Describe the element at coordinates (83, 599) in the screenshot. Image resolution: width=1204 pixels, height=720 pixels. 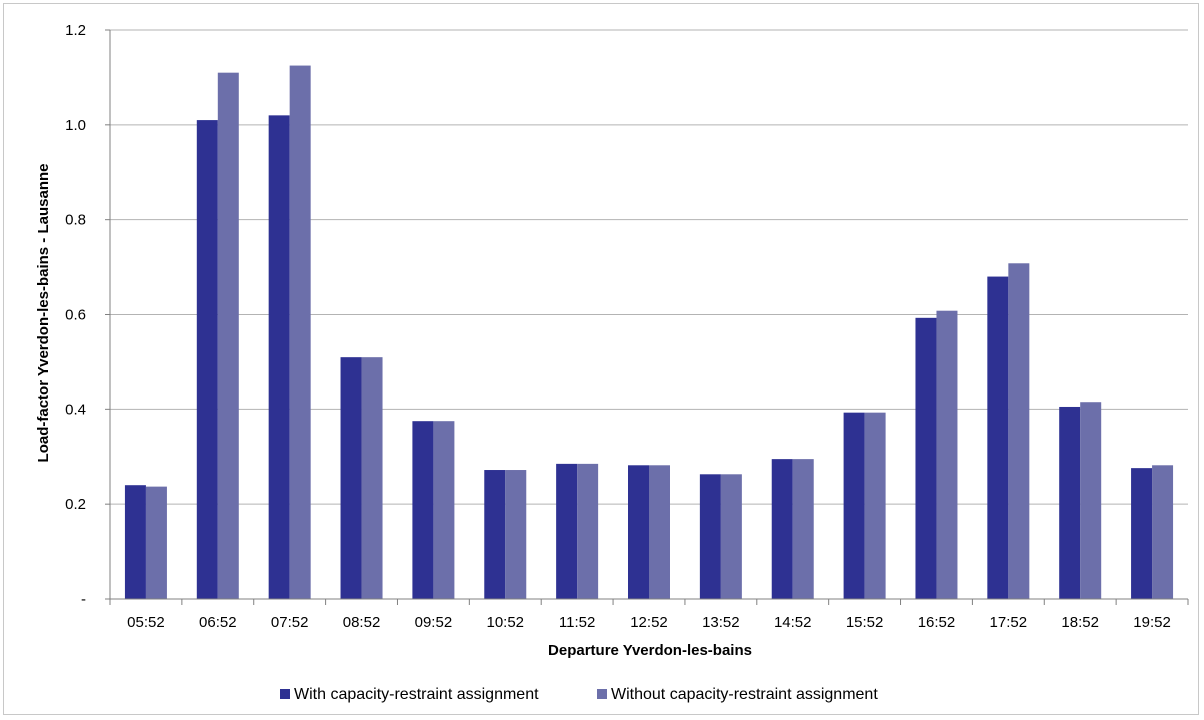
I see `y-tick-label: -` at that location.